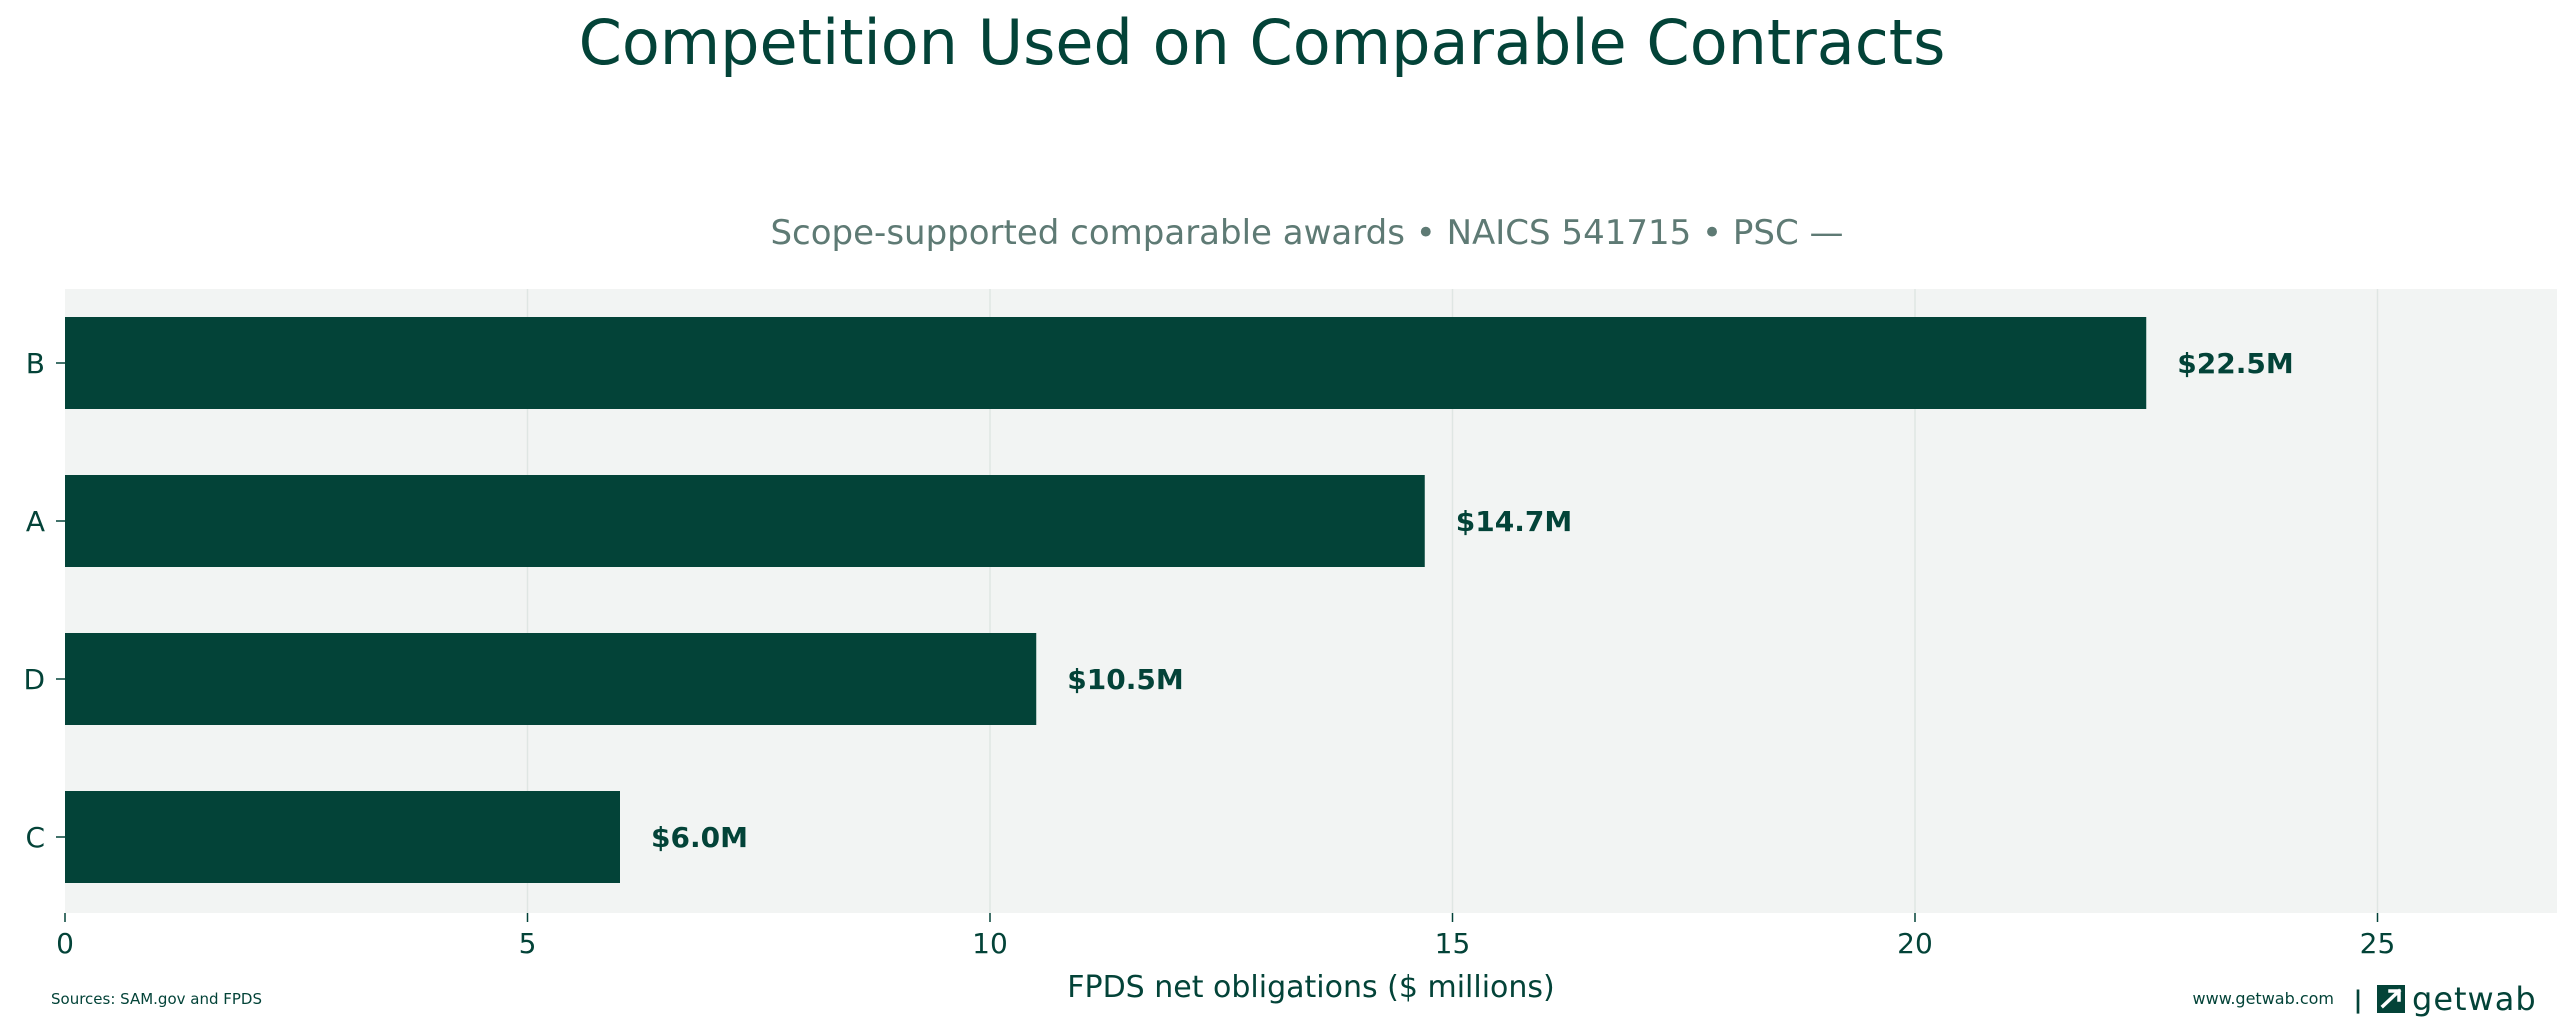 The height and width of the screenshot is (1022, 2565). What do you see at coordinates (2235, 363) in the screenshot?
I see `bar-value-label: $22.5M` at bounding box center [2235, 363].